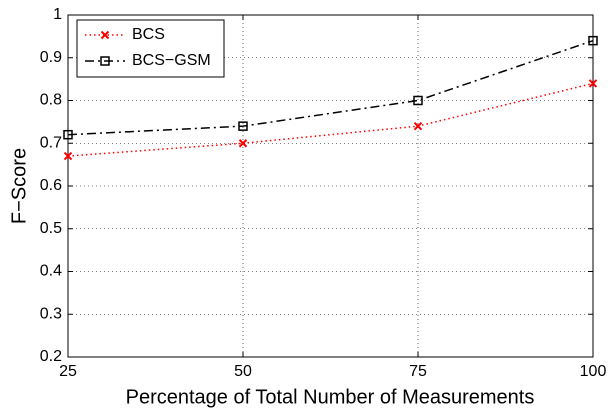 The height and width of the screenshot is (411, 611). I want to click on y-tick-label: 0.5, so click(51, 228).